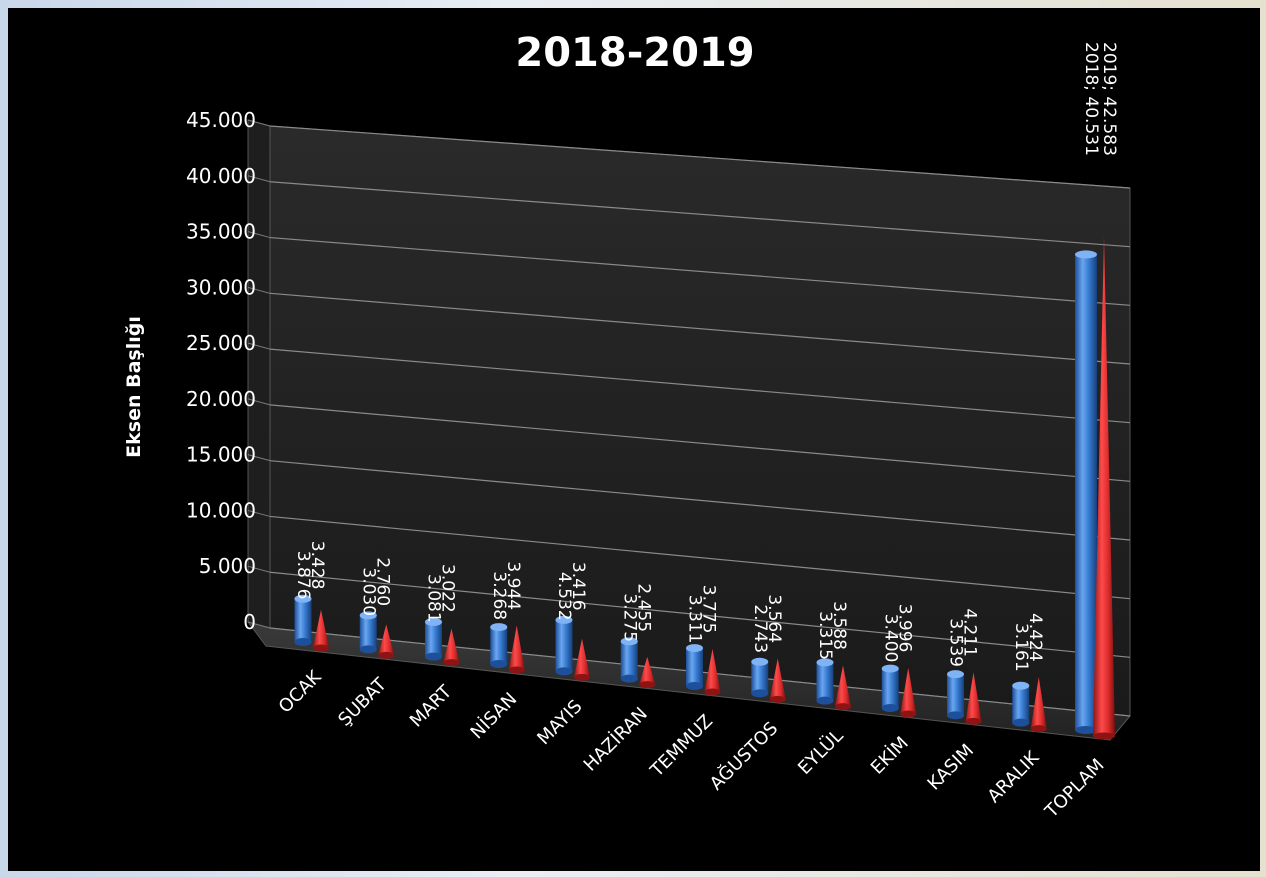 This screenshot has width=1266, height=877. Describe the element at coordinates (434, 598) in the screenshot. I see `data-label-2018: 3.081` at that location.